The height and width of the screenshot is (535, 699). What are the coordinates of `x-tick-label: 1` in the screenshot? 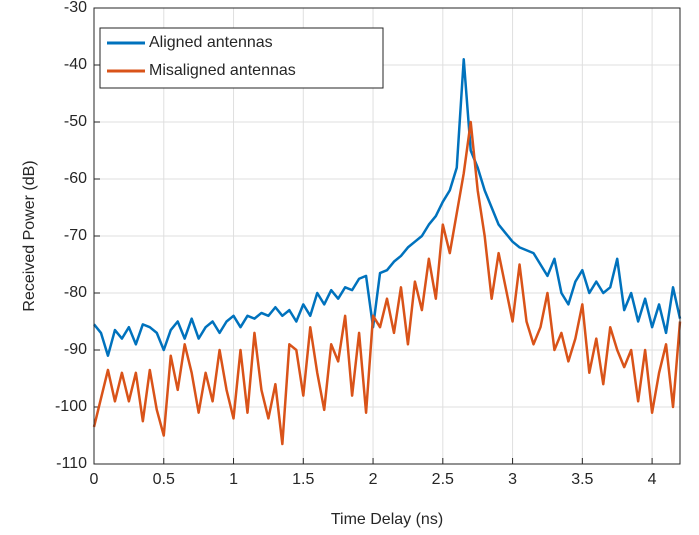 It's located at (233, 479).